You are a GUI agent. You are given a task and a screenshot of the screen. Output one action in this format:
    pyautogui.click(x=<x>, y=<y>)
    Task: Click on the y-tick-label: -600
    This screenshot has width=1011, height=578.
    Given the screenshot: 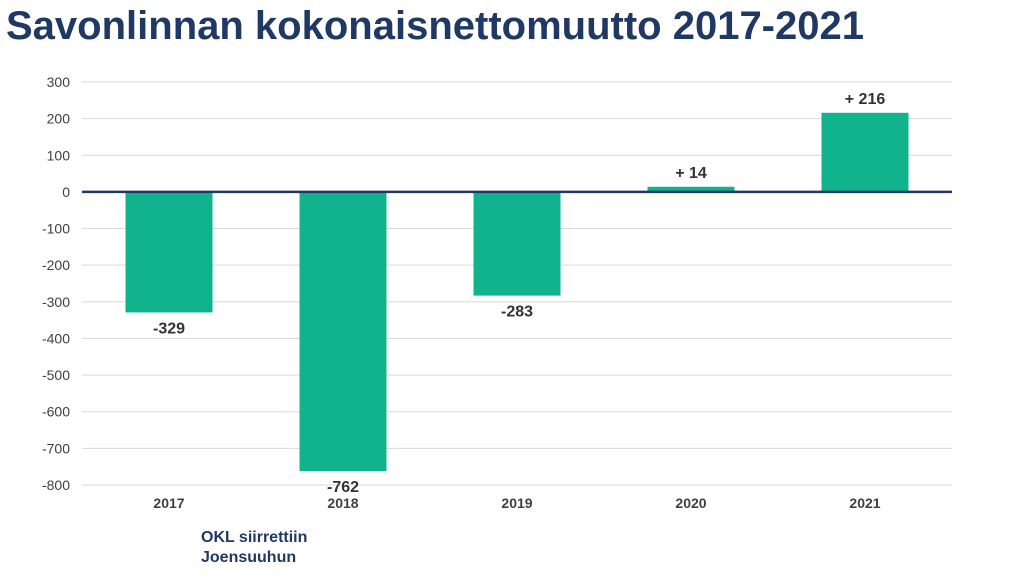 What is the action you would take?
    pyautogui.click(x=56, y=412)
    